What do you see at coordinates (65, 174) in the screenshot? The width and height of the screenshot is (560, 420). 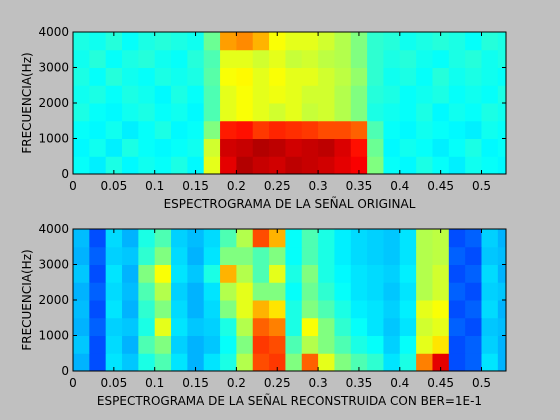 I see `y-tick-label: 0` at bounding box center [65, 174].